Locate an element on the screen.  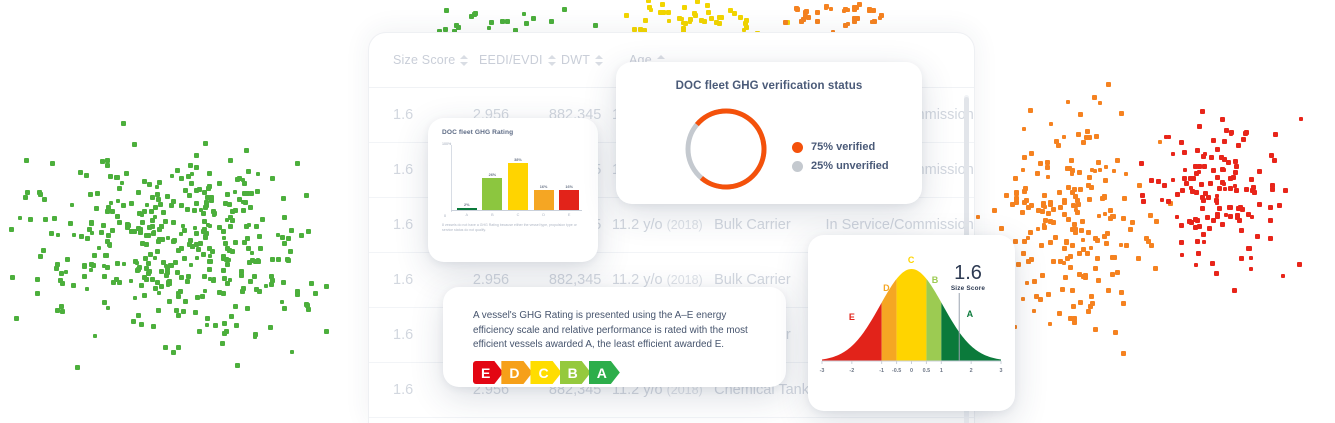
table-header-size-score: Size Score is located at coordinates (436, 60).